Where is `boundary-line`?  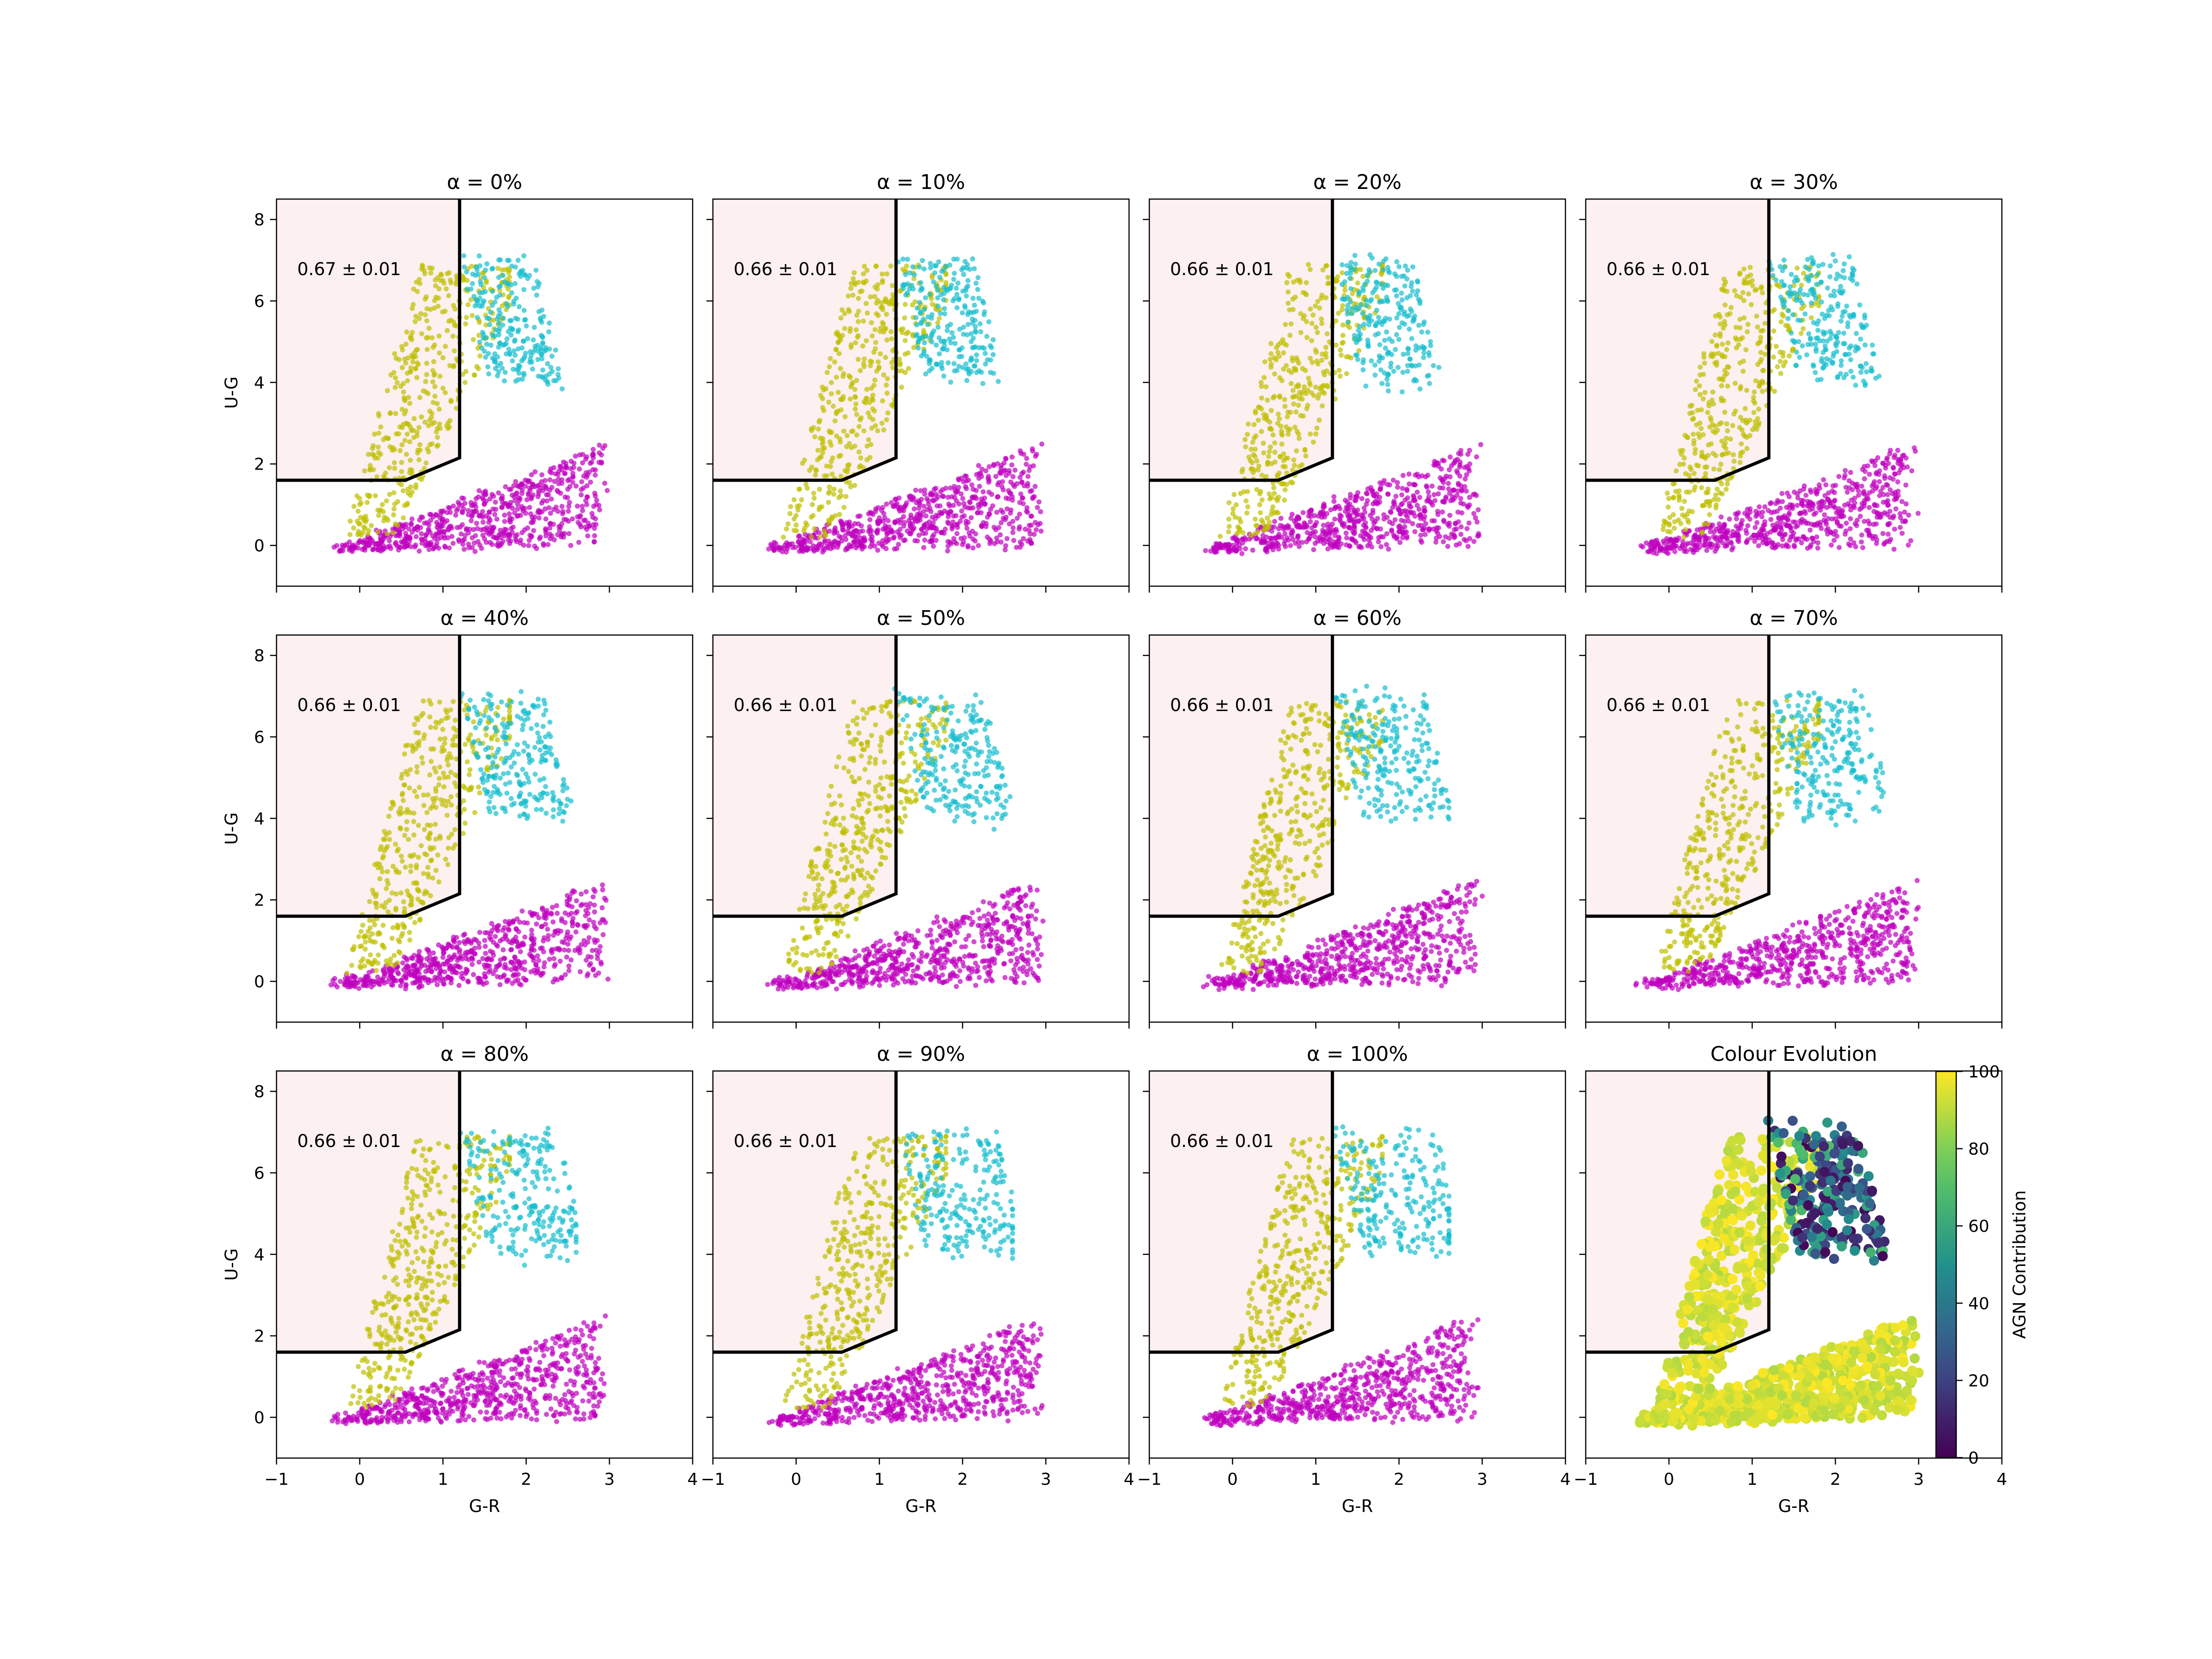 boundary-line is located at coordinates (1241, 340).